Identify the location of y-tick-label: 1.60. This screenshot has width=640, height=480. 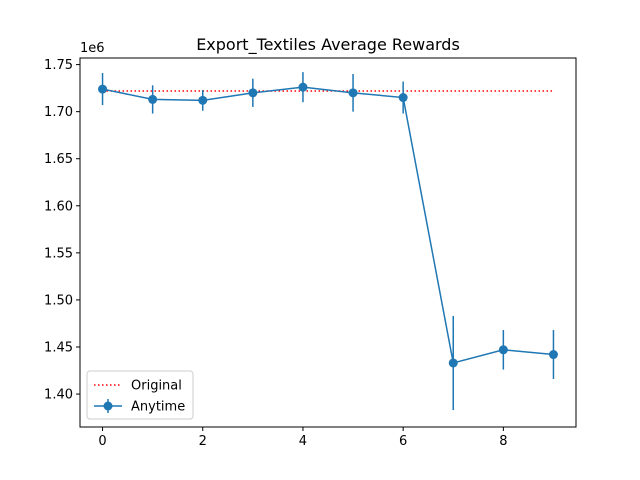
(58, 206).